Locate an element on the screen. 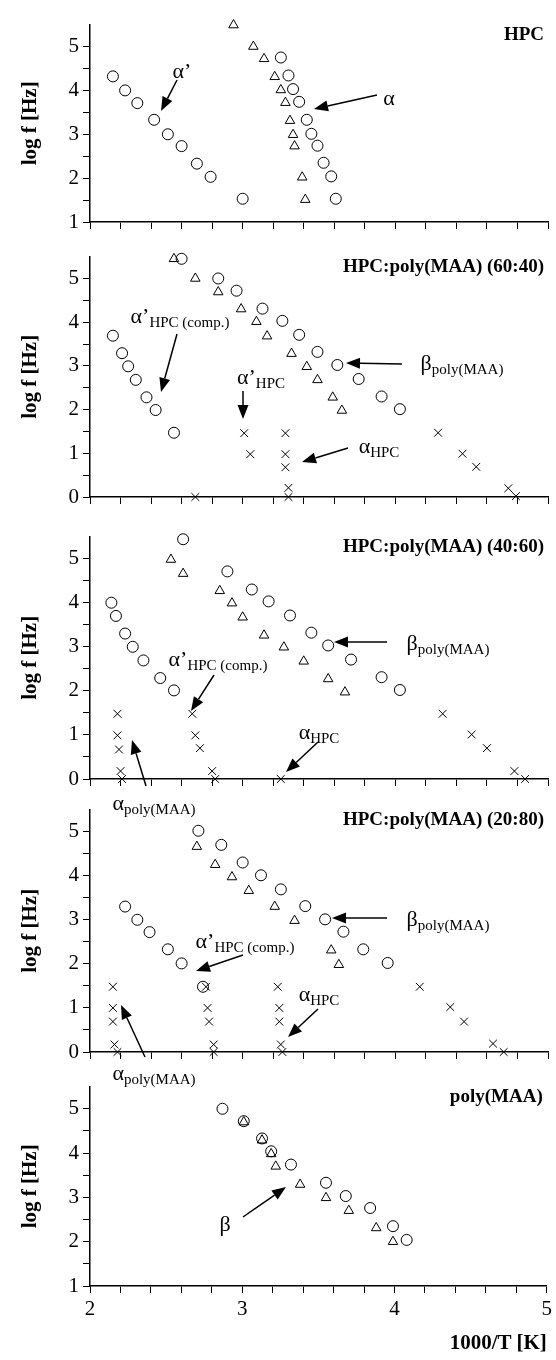 Image resolution: width=556 pixels, height=1360 pixels. annotation: α$_{poly(MAA)}$ is located at coordinates (154, 803).